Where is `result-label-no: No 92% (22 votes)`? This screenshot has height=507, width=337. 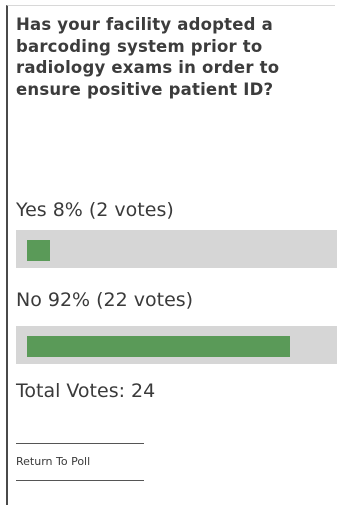
result-label-no: No 92% (22 votes) is located at coordinates (105, 300).